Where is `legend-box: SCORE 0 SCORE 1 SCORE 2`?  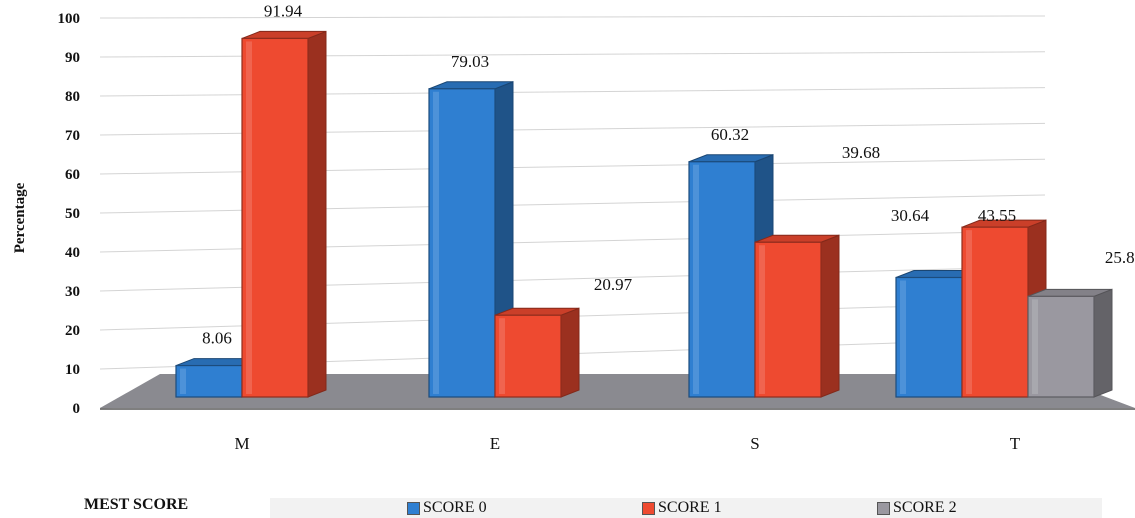 legend-box: SCORE 0 SCORE 1 SCORE 2 is located at coordinates (686, 508).